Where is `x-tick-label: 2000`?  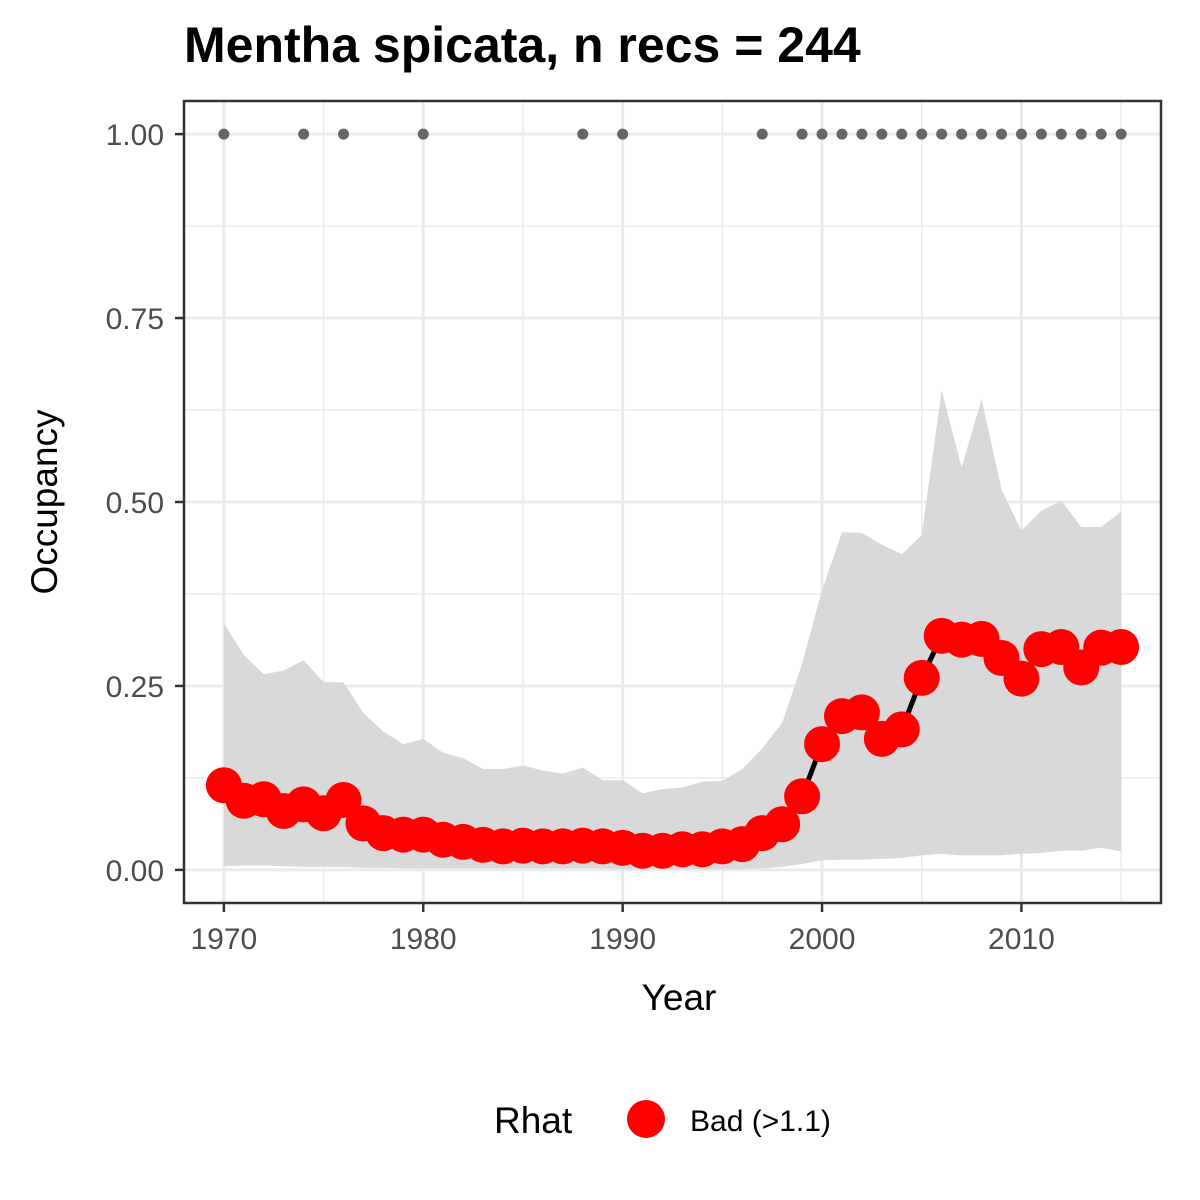
x-tick-label: 2000 is located at coordinates (822, 939).